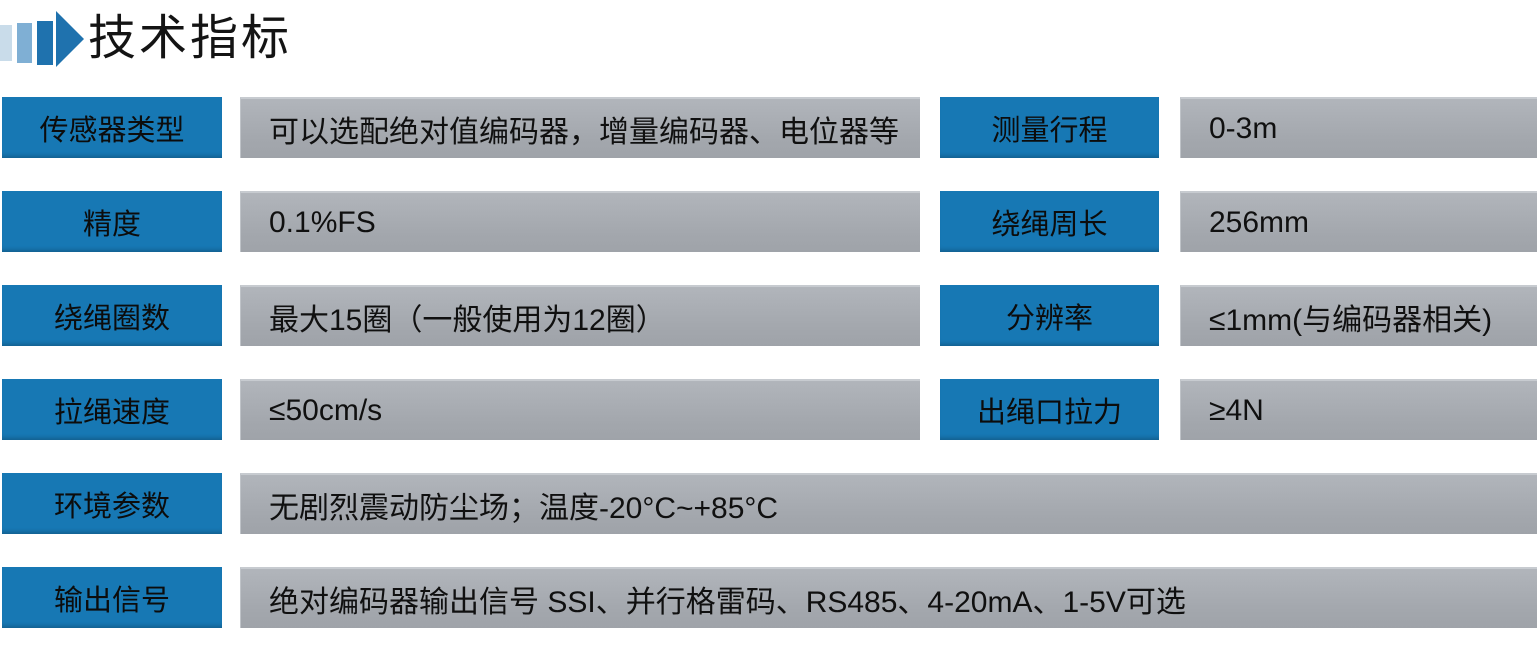 The width and height of the screenshot is (1539, 665). Describe the element at coordinates (112, 503) in the screenshot. I see `spec-label-environment: 环境参数` at that location.